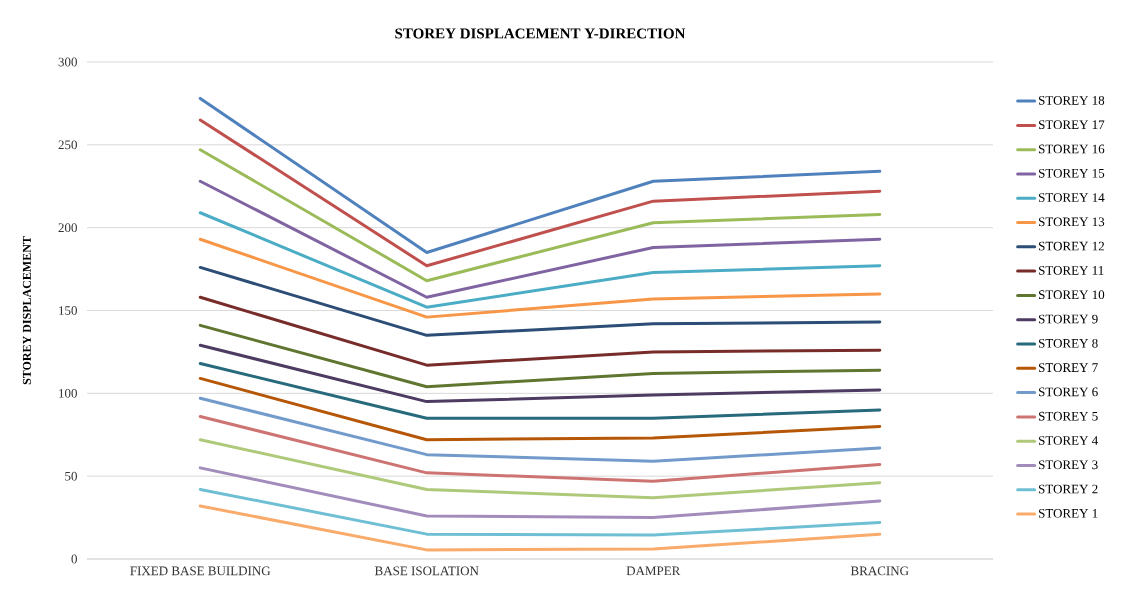  Describe the element at coordinates (1072, 295) in the screenshot. I see `legend-label: STOREY 10` at that location.